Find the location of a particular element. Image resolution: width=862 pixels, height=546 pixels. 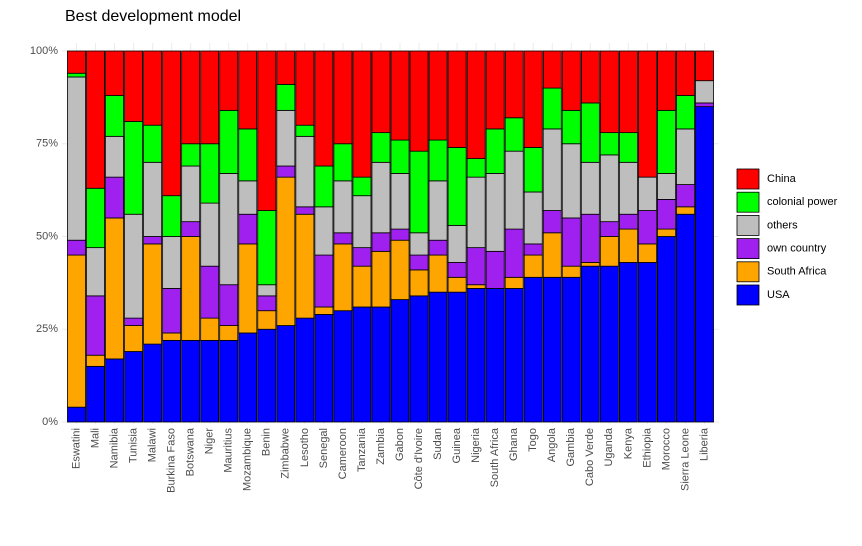

x-tick-label: Niger is located at coordinates (210, 441).